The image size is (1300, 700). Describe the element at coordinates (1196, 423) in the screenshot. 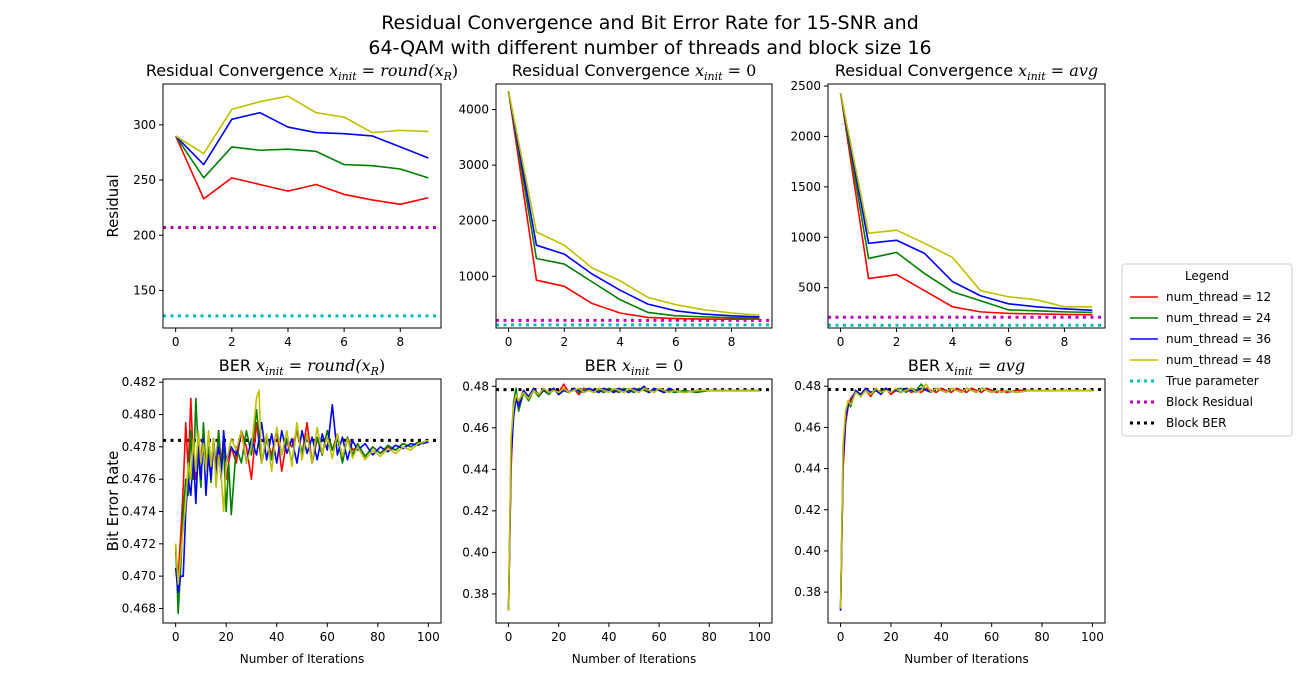

I see `legend-label: Block BER` at that location.